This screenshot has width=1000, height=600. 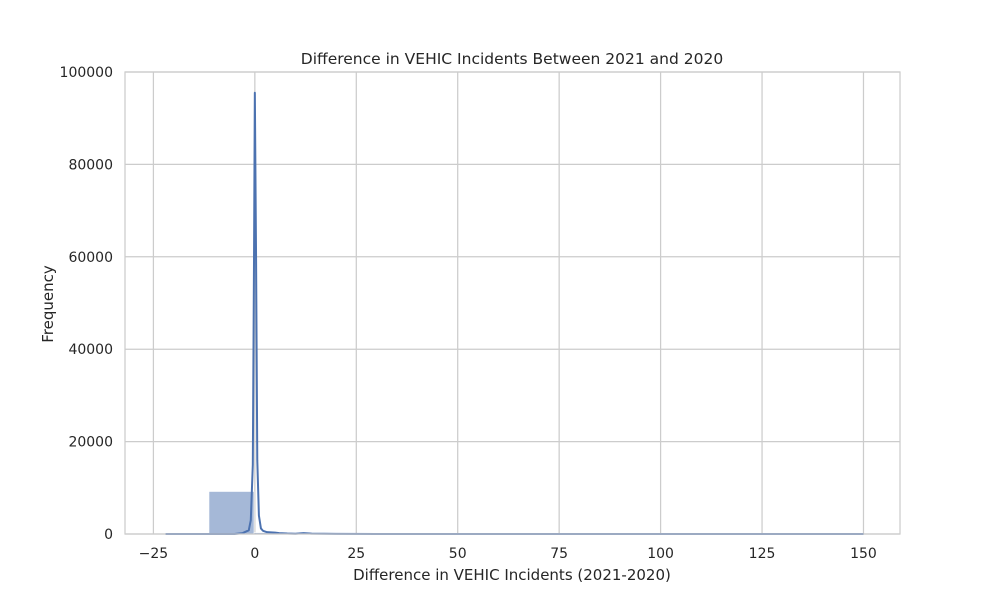 What do you see at coordinates (356, 554) in the screenshot?
I see `x-tick-label: 25` at bounding box center [356, 554].